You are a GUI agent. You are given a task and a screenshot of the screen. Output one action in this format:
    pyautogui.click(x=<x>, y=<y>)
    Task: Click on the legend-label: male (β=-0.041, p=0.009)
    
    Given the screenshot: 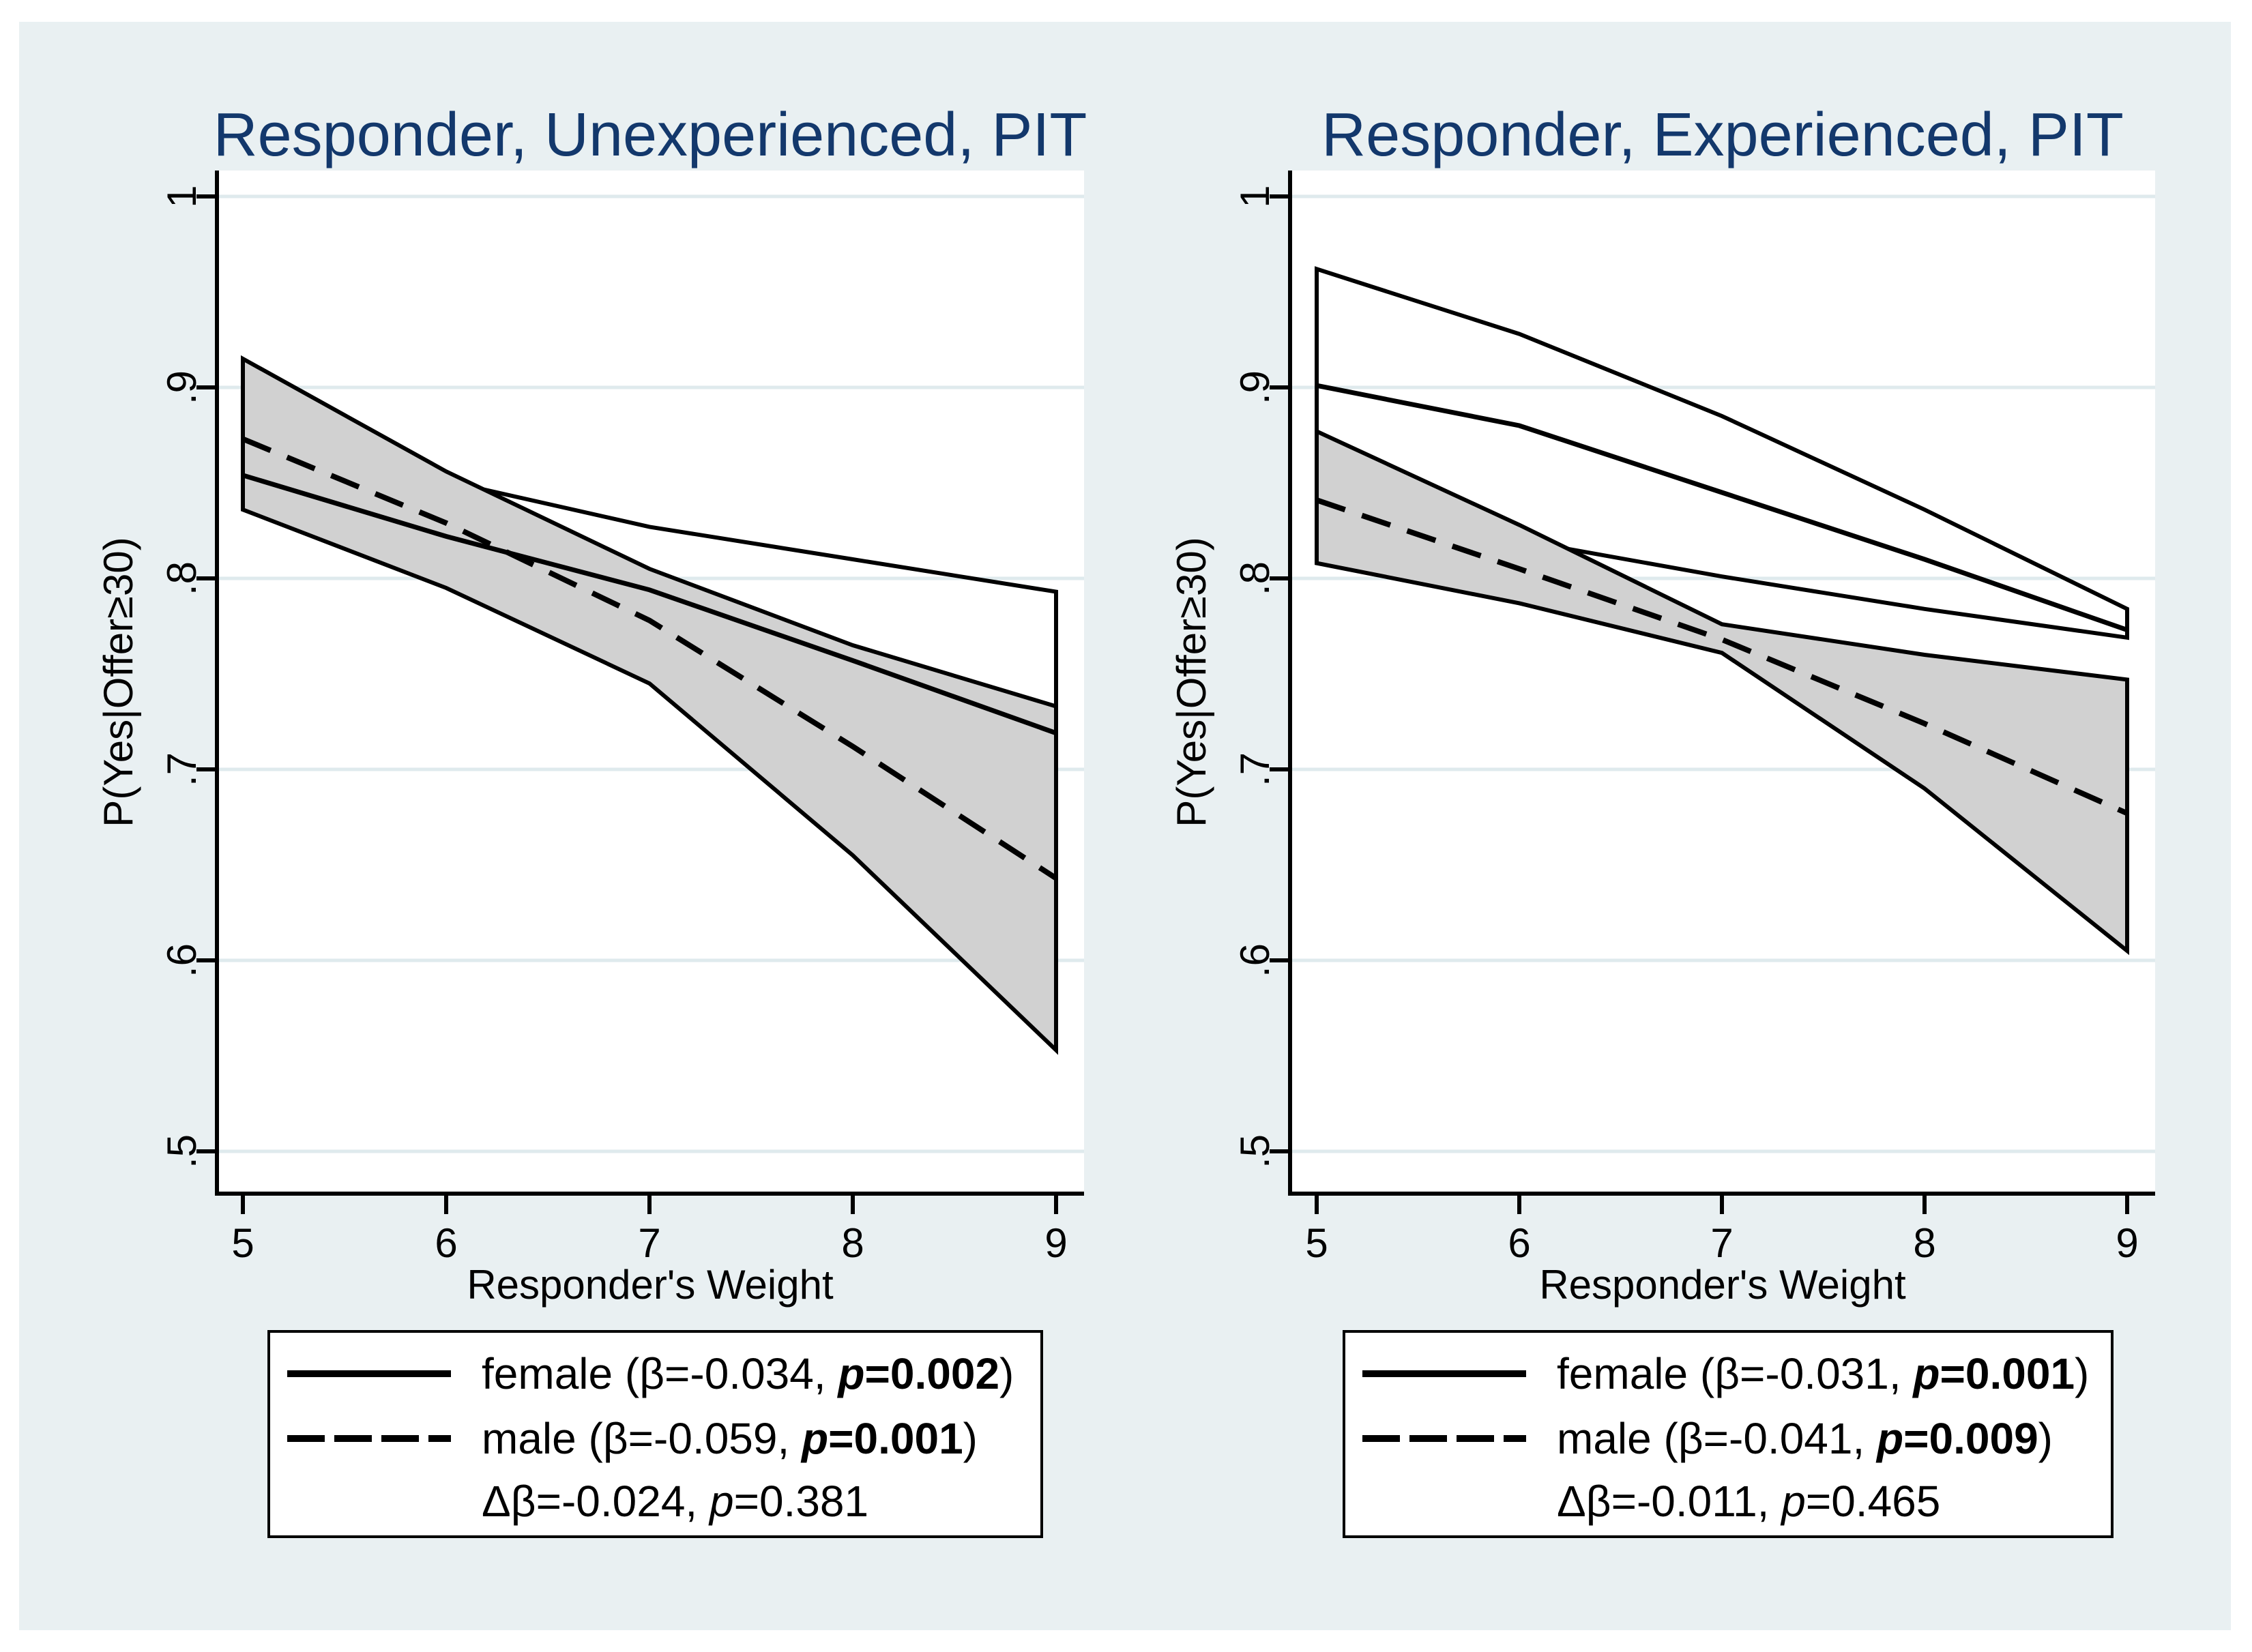 What is the action you would take?
    pyautogui.click(x=1805, y=1438)
    